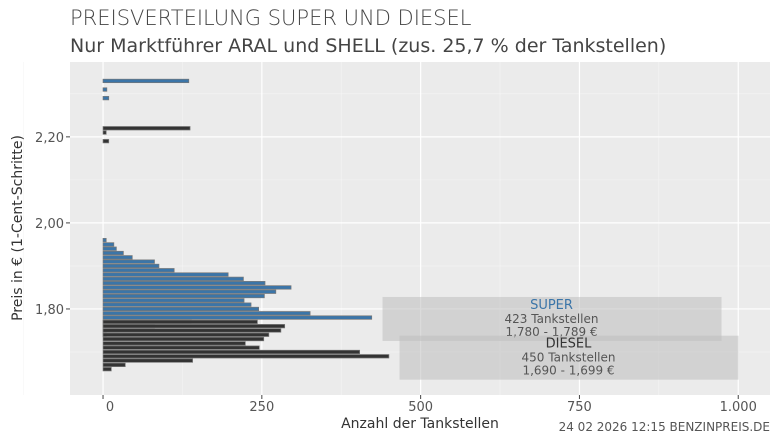  I want to click on y-tick-label: 2,20, so click(49, 138).